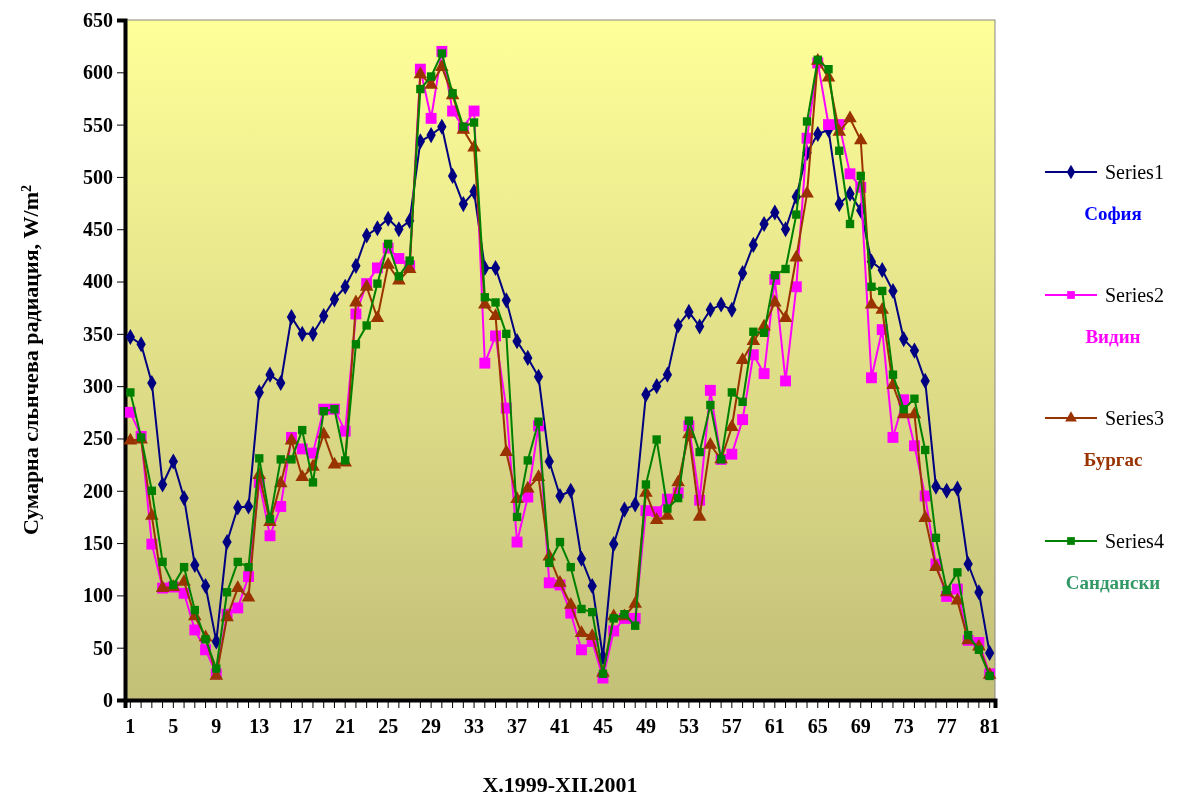 This screenshot has height=802, width=1197. I want to click on x-tick-label: 73, so click(903, 726).